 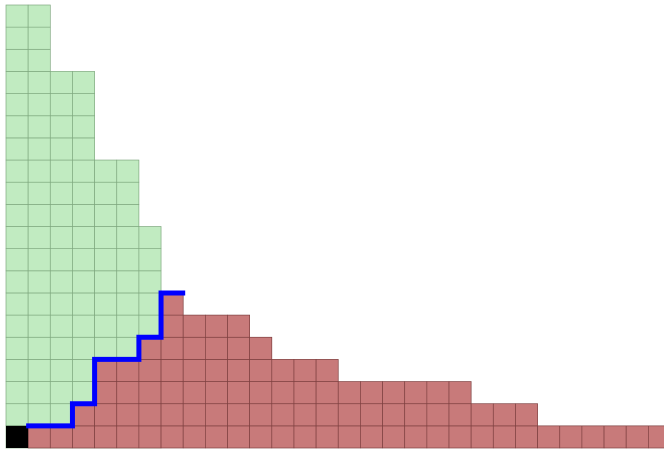 I want to click on origin-cell, so click(x=17, y=436).